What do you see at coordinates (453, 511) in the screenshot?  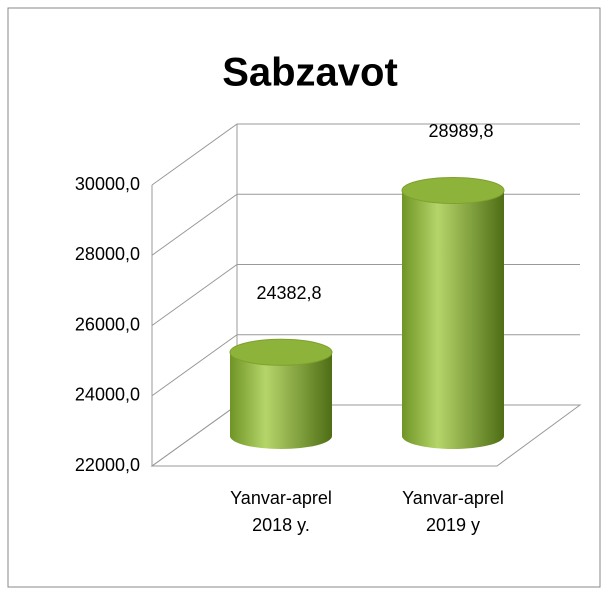 I see `x-tick-label: Yanvar-aprel 2019 y` at bounding box center [453, 511].